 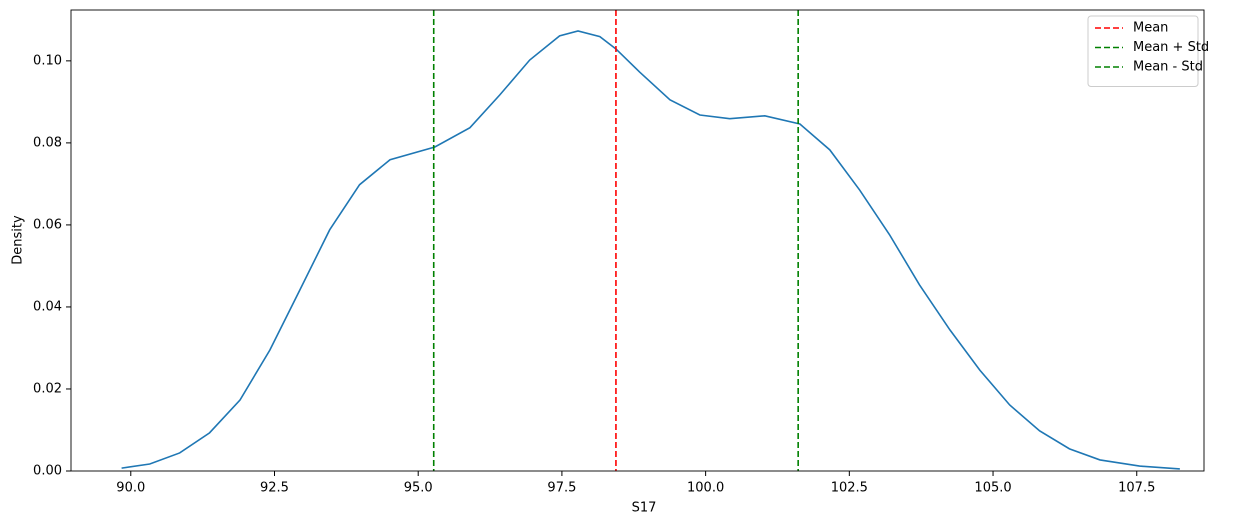 What do you see at coordinates (47, 306) in the screenshot?
I see `y-tick-label: 0.04` at bounding box center [47, 306].